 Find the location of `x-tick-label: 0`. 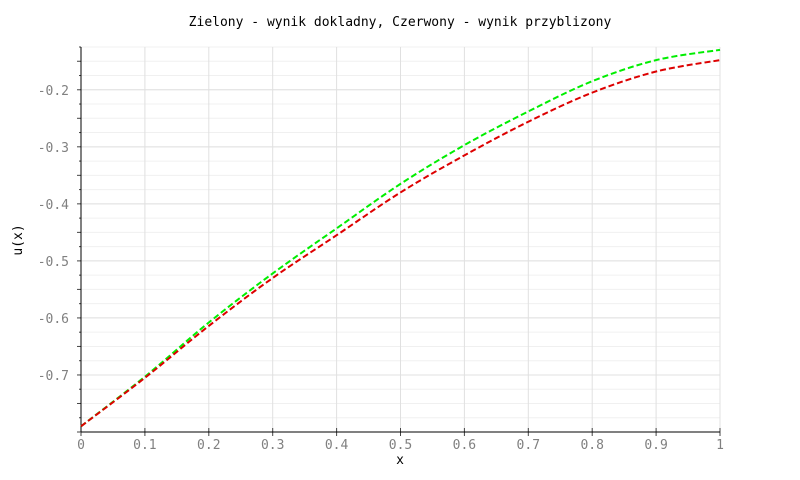

x-tick-label: 0 is located at coordinates (81, 445).